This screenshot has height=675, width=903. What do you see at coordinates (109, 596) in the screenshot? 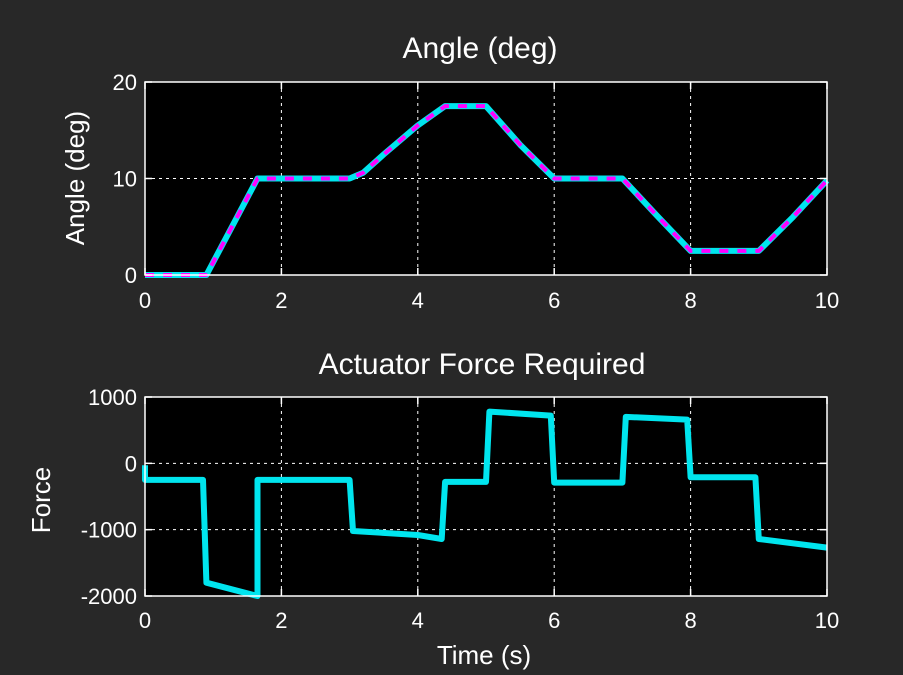
I see `y-tick-label: -2000` at bounding box center [109, 596].